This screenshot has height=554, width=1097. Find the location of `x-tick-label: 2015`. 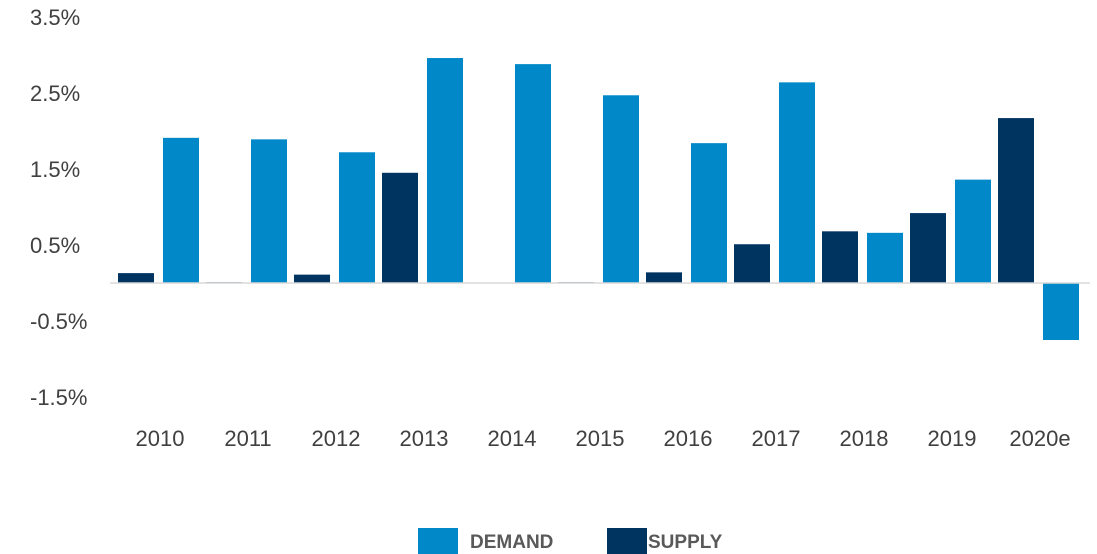

x-tick-label: 2015 is located at coordinates (600, 438).